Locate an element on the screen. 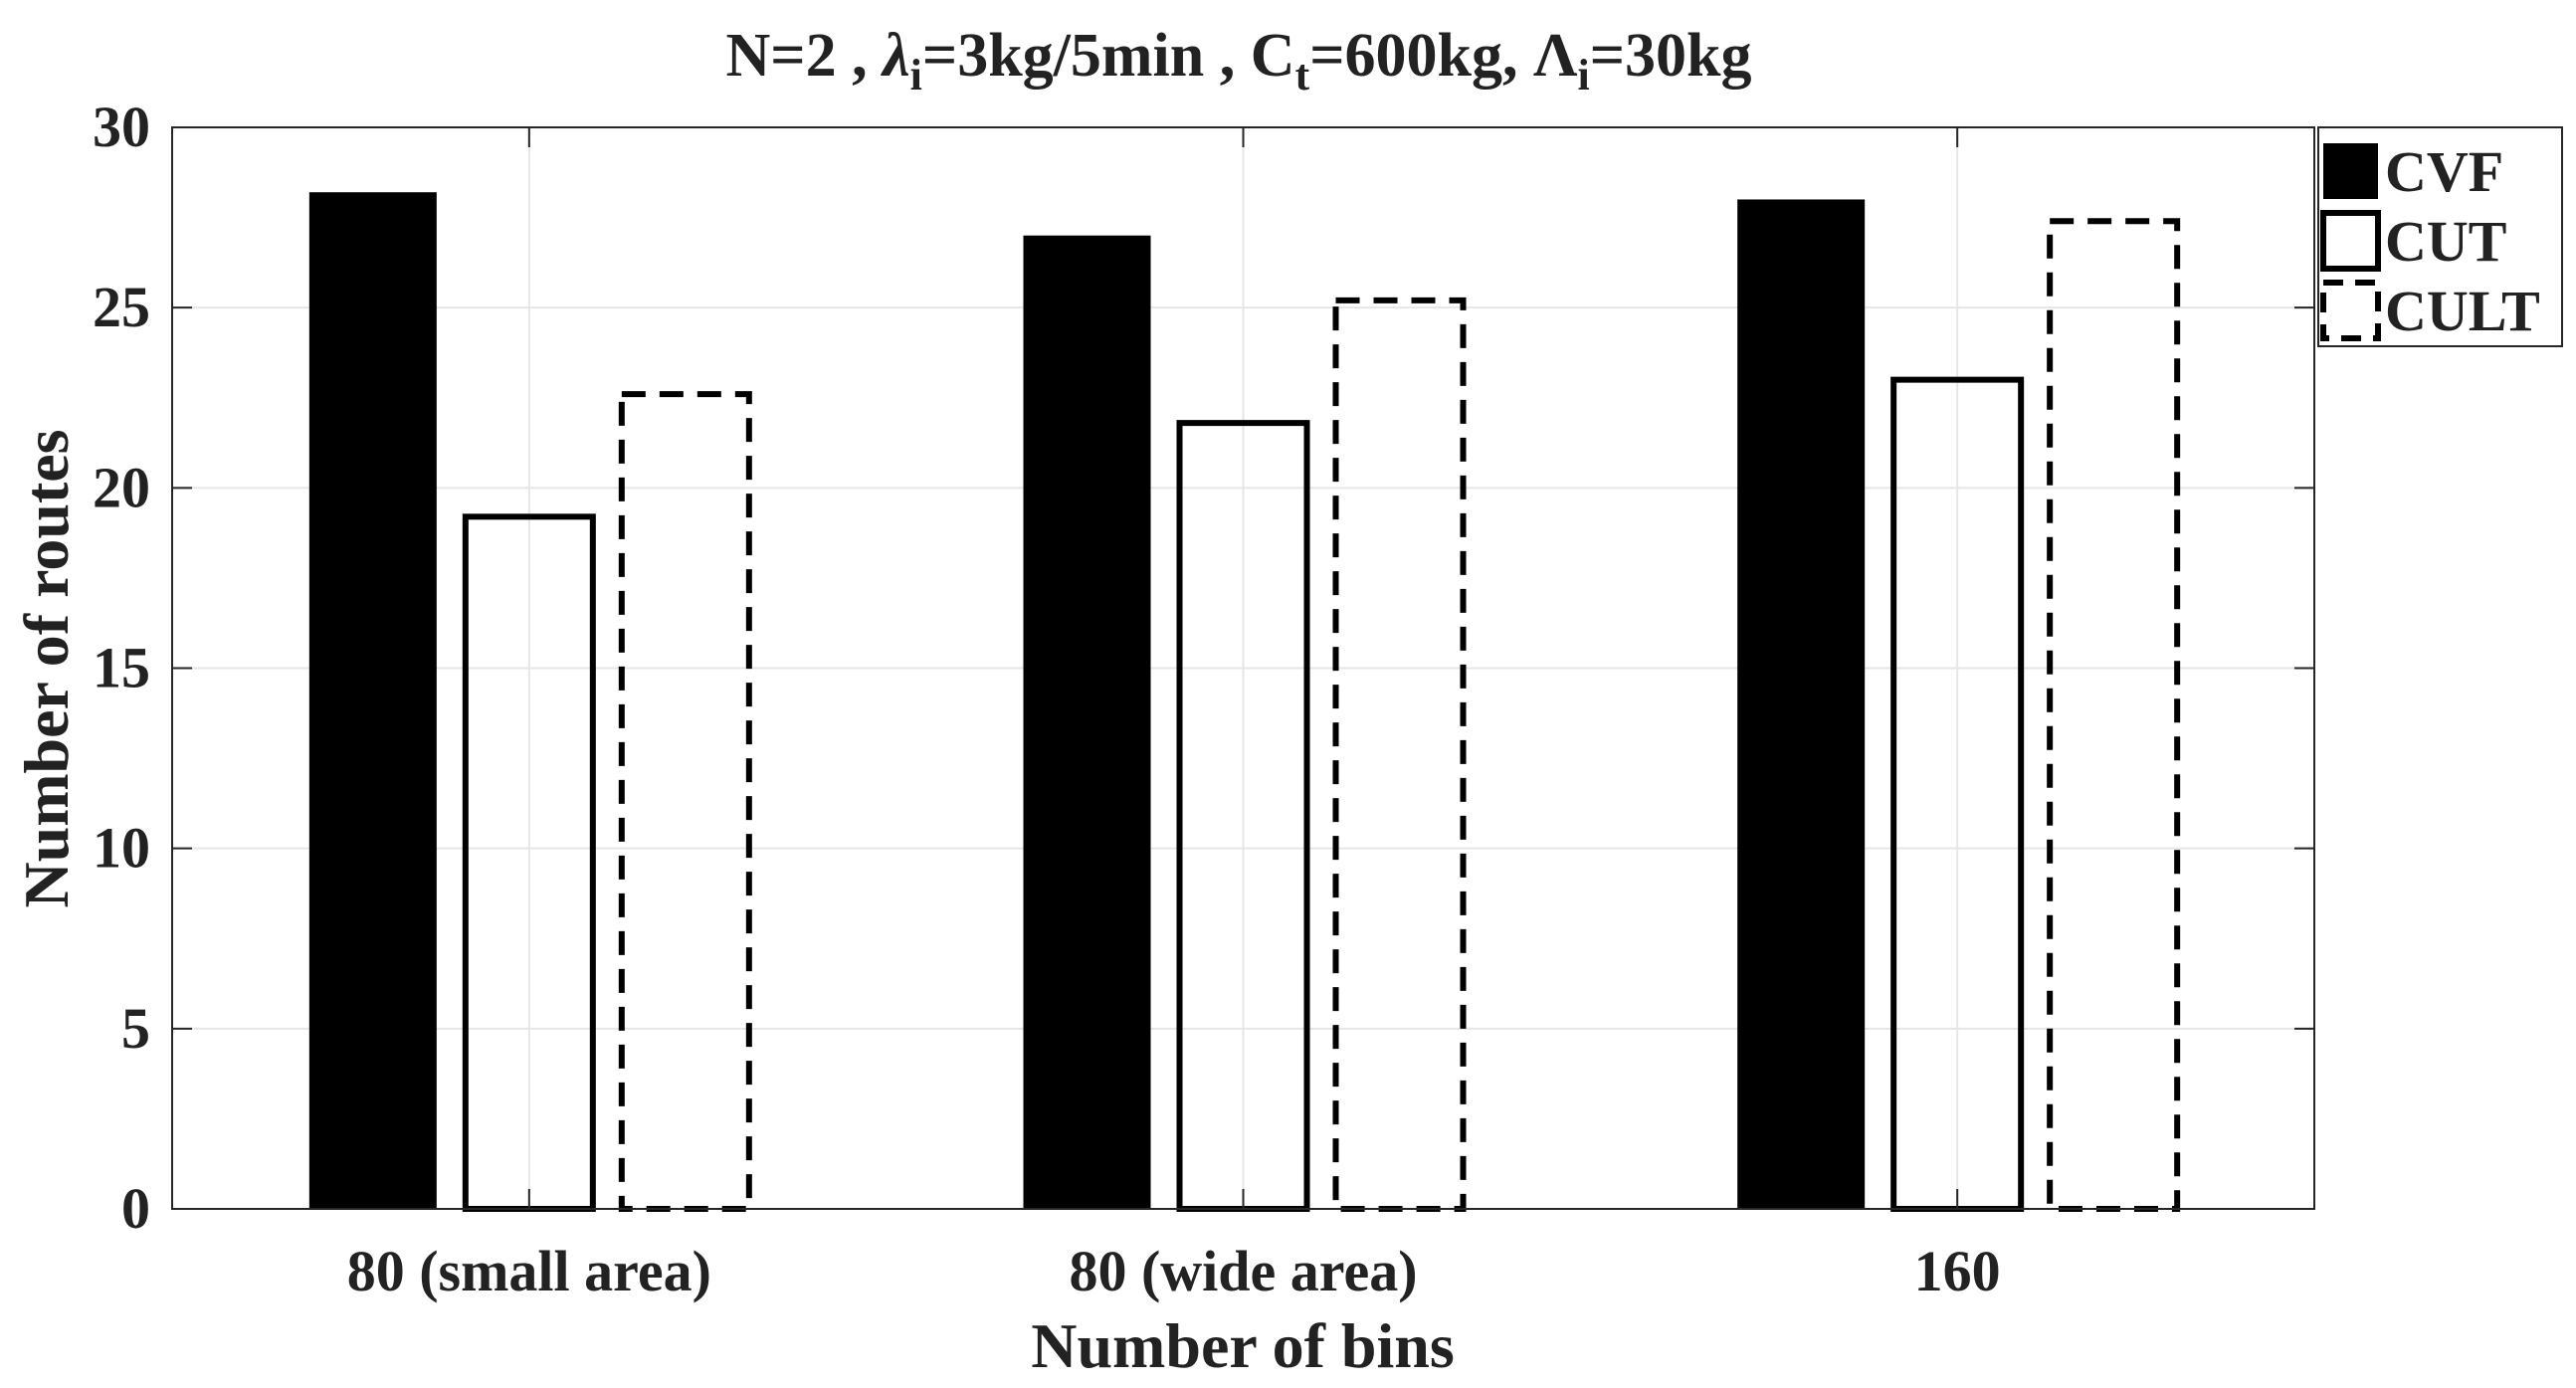 The height and width of the screenshot is (1388, 2576). x-tick-label: 80 (wide area) is located at coordinates (1243, 1271).